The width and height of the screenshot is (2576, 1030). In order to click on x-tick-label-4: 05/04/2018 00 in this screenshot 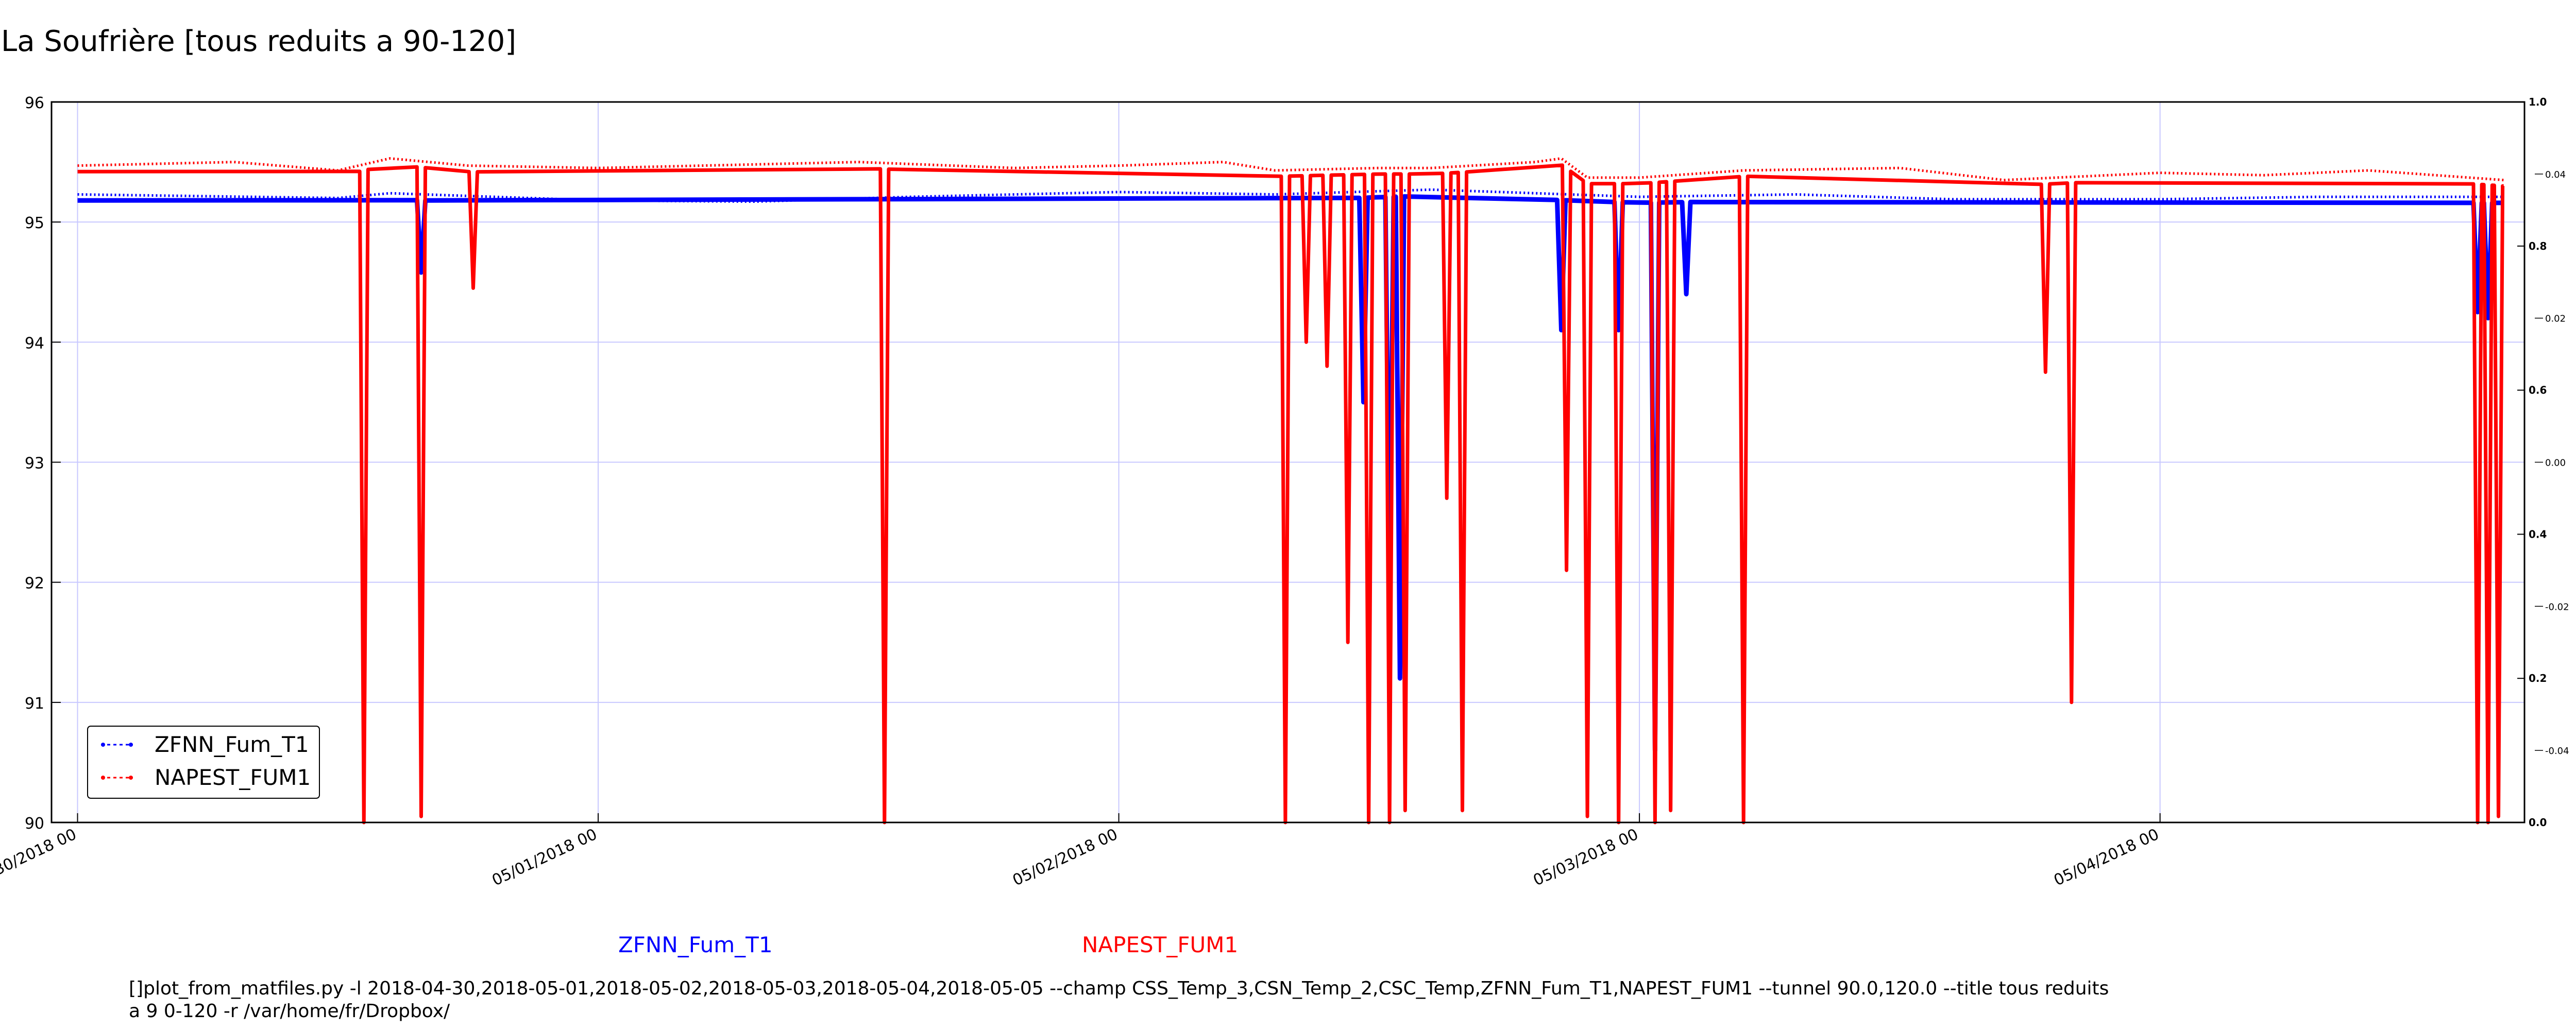, I will do `click(2106, 858)`.